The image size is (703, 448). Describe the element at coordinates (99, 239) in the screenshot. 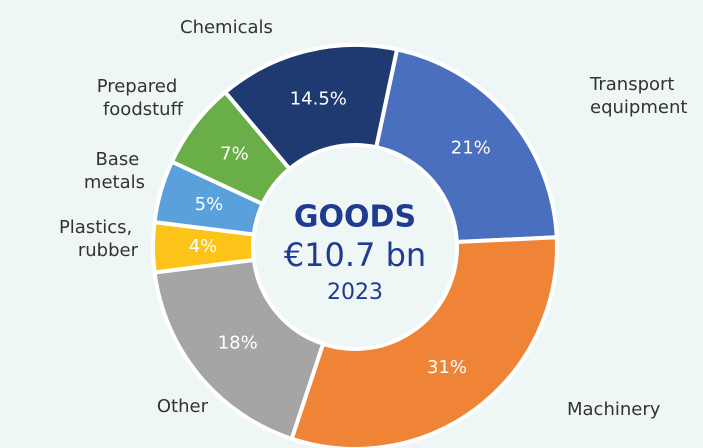

I see `category-label: Plastics, rubber` at that location.